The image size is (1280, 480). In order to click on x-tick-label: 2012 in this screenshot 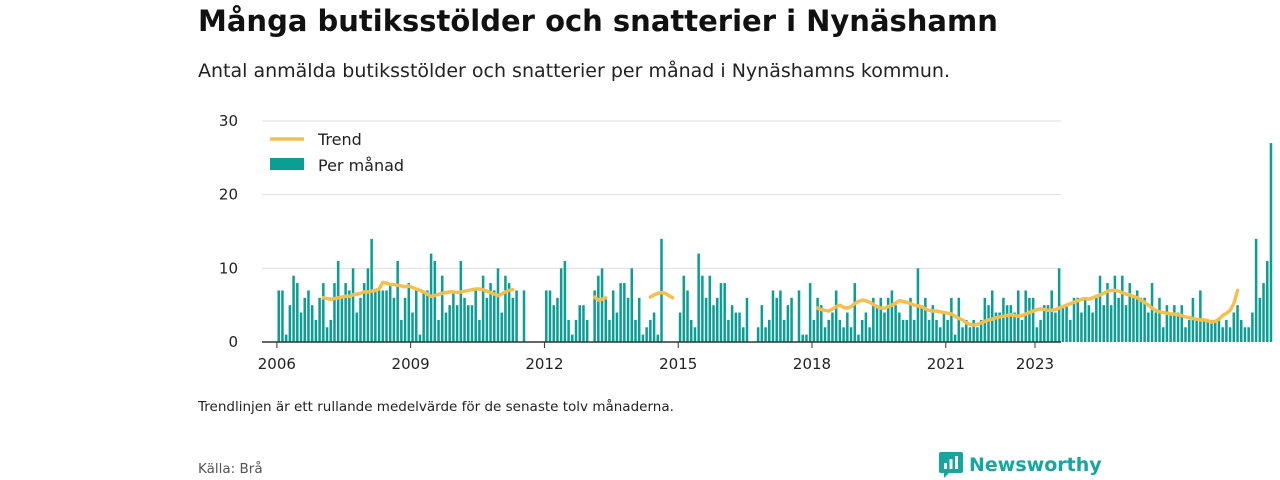, I will do `click(544, 364)`.